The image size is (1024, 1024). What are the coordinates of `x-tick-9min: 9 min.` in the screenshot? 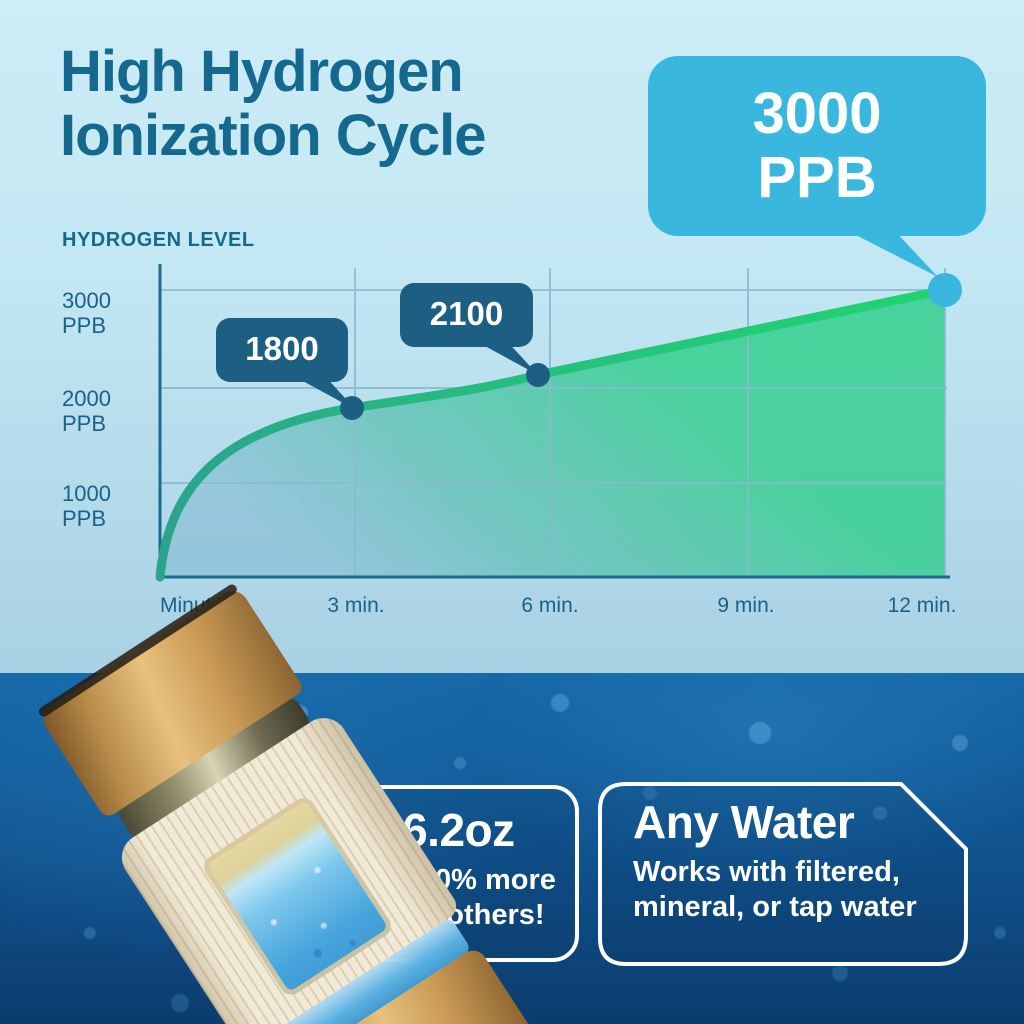 It's located at (746, 605).